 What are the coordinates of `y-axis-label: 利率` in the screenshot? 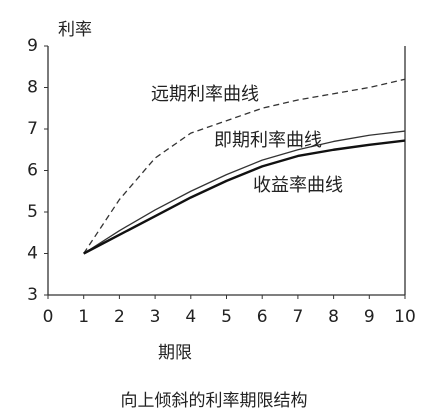 It's located at (75, 30).